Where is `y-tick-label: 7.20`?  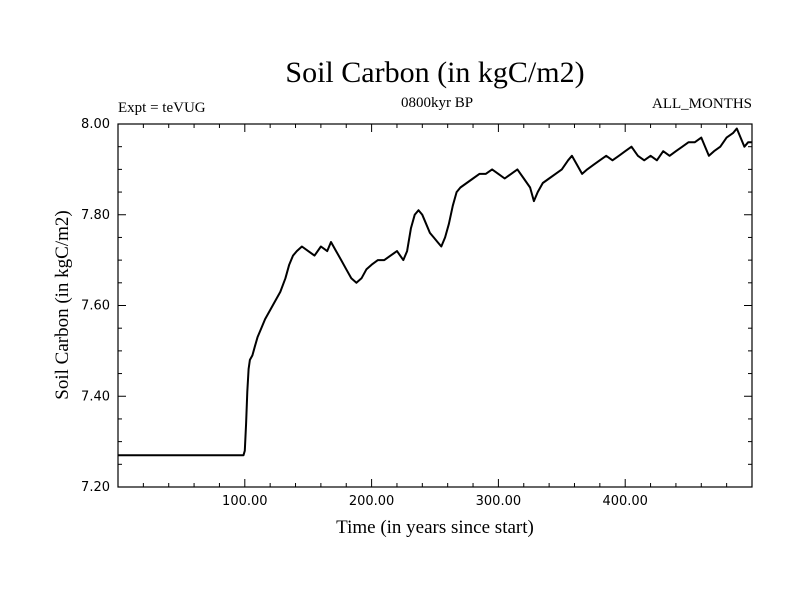
y-tick-label: 7.20 is located at coordinates (95, 487).